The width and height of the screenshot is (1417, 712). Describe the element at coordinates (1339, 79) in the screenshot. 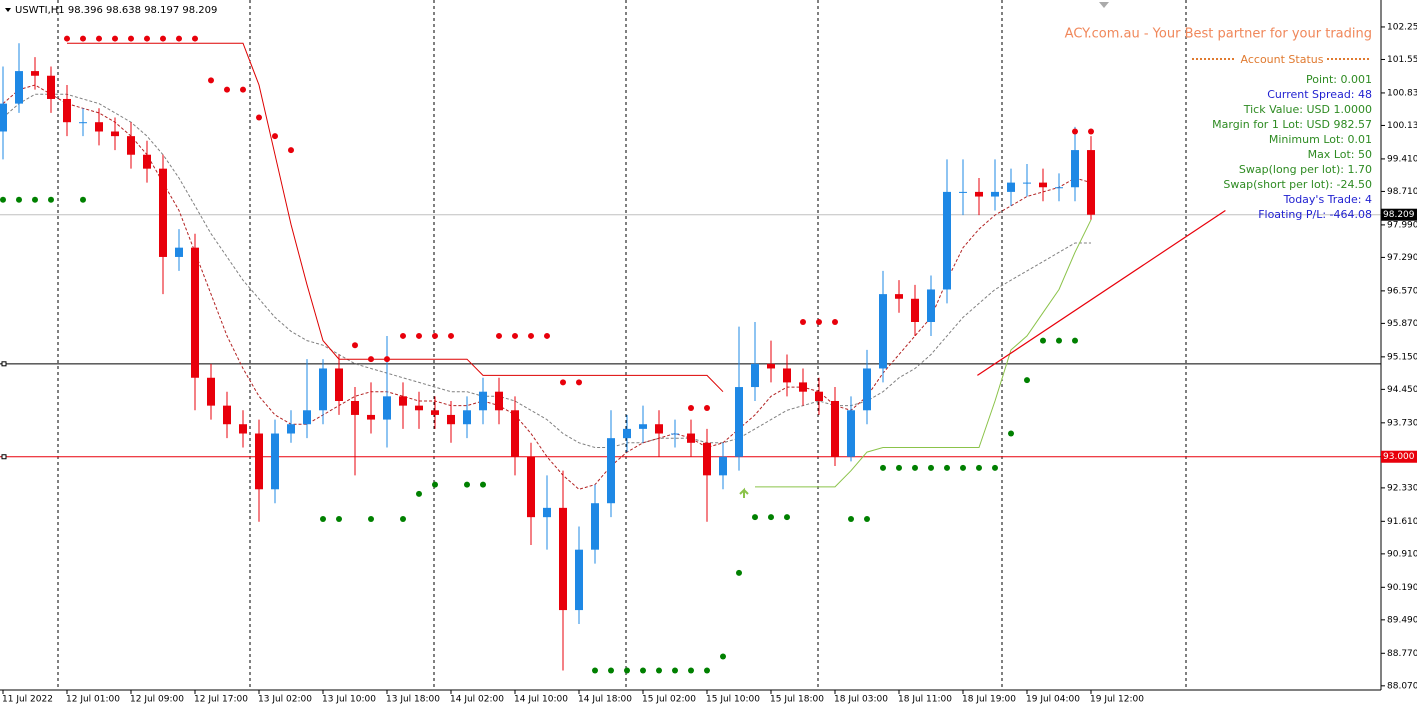

I see `info-row: Point: 0.001` at that location.